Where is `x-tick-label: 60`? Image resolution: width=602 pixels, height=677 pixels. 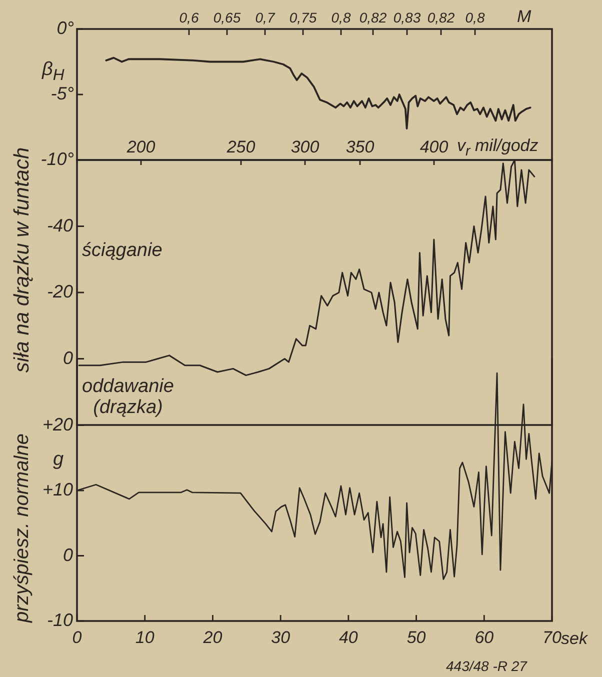
x-tick-label: 60 is located at coordinates (484, 637).